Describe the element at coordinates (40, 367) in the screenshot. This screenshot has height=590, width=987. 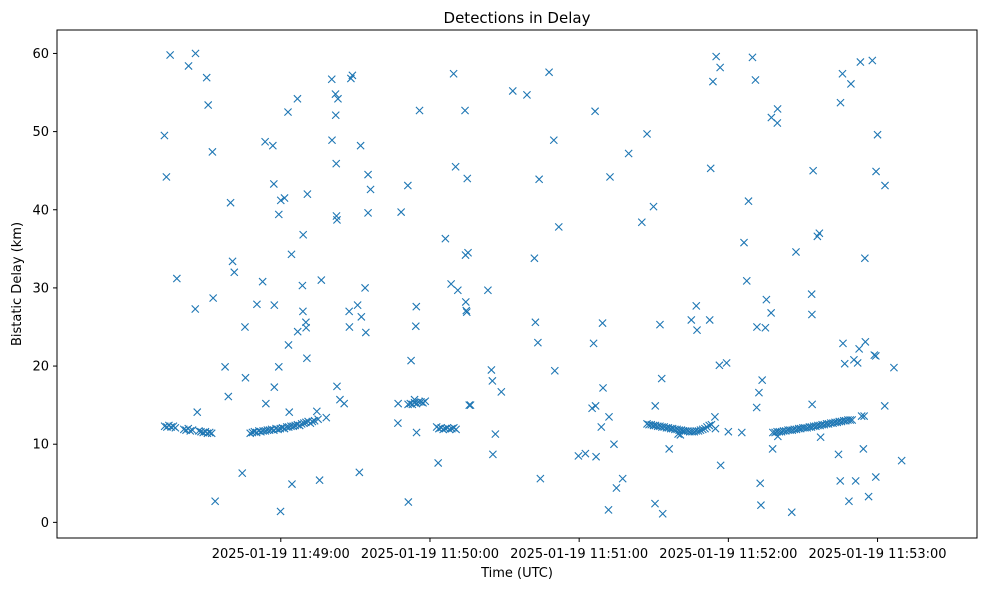
I see `y-tick-label: 20` at that location.